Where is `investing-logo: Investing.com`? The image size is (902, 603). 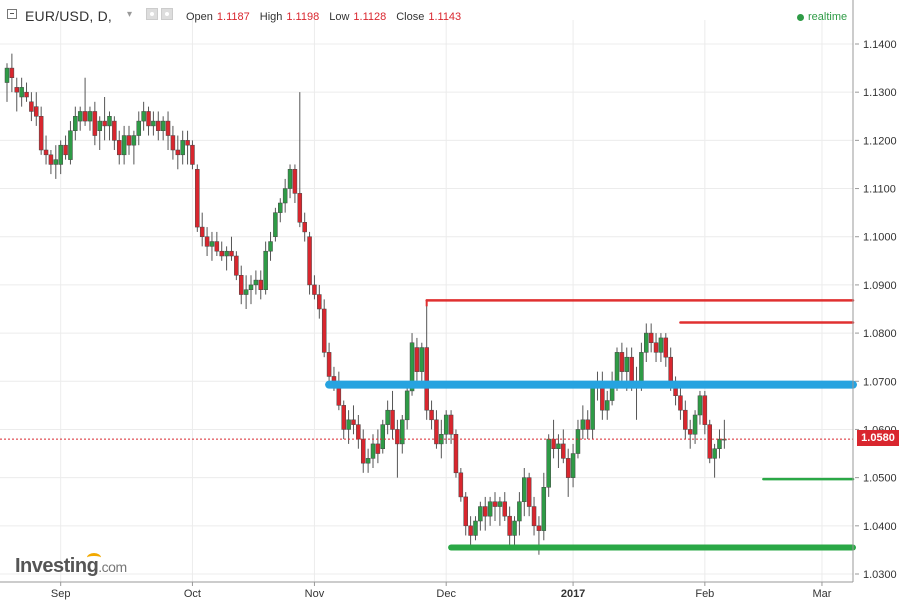
investing-logo: Investing.com is located at coordinates (71, 565).